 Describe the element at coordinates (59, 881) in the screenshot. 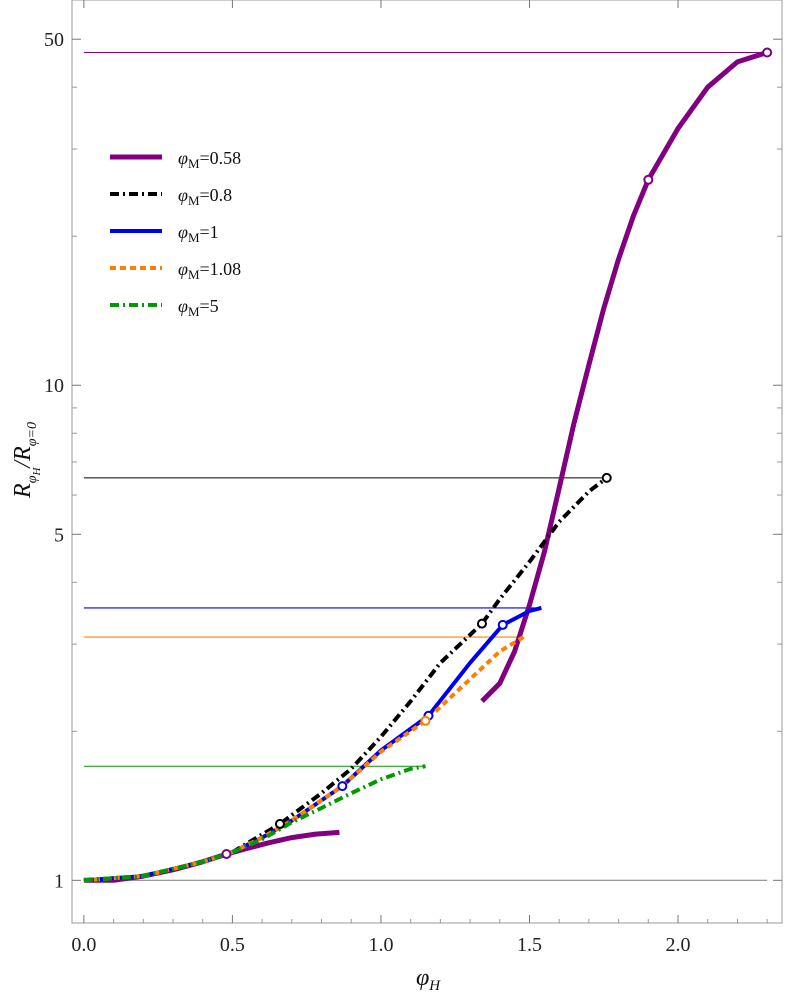

I see `y-tick-label: 1` at that location.